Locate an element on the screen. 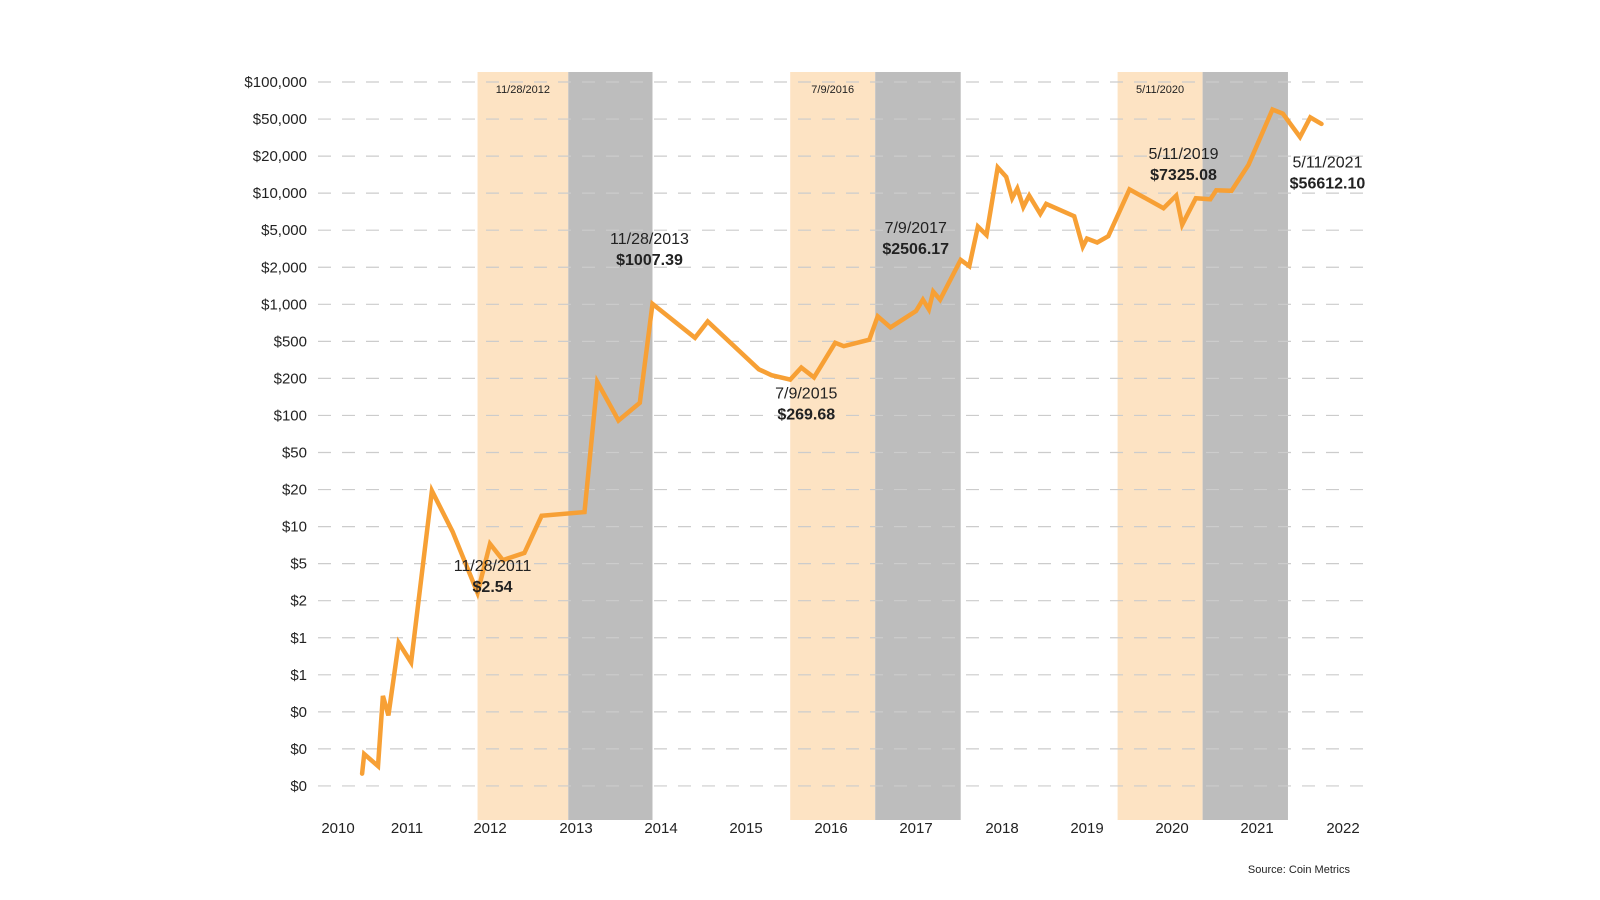 The width and height of the screenshot is (1600, 900). halving-date-label: 5/11/2020 is located at coordinates (1160, 90).